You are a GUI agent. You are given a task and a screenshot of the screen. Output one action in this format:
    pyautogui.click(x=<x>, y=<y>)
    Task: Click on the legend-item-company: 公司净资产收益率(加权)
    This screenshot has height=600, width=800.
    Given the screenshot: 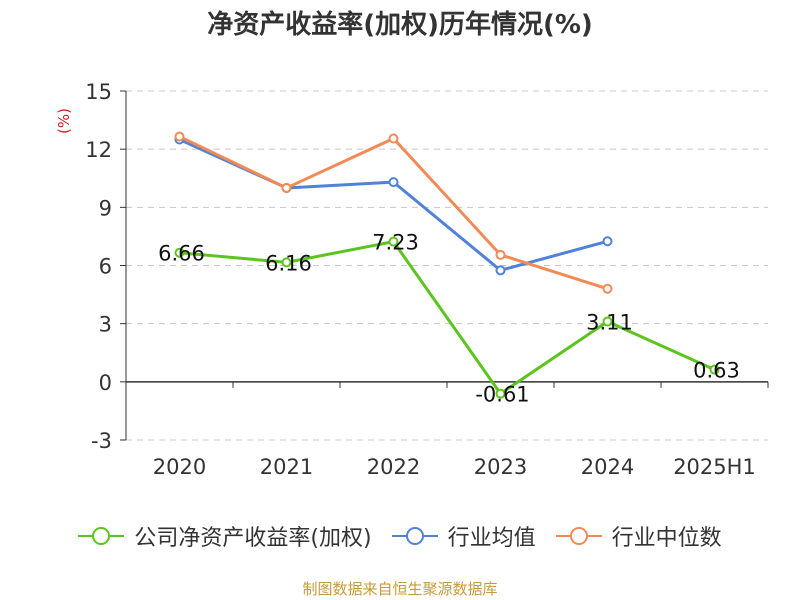 What is the action you would take?
    pyautogui.click(x=225, y=536)
    